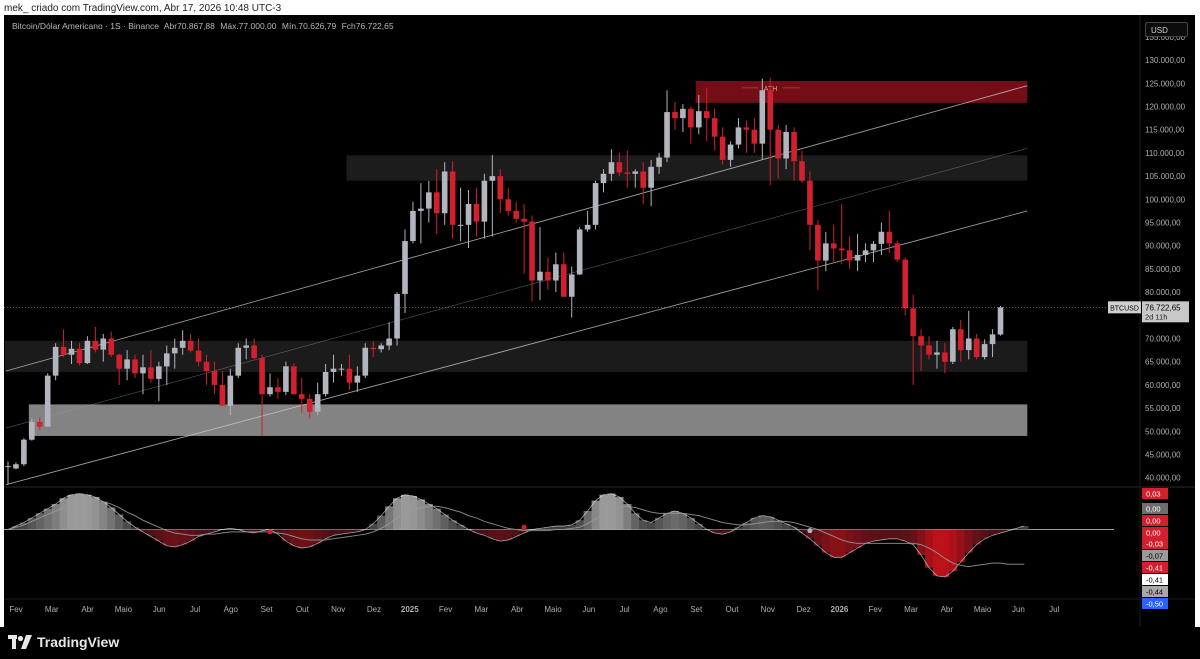 This screenshot has width=1200, height=659. What do you see at coordinates (660, 609) in the screenshot?
I see `time-axis-label: Ago` at bounding box center [660, 609].